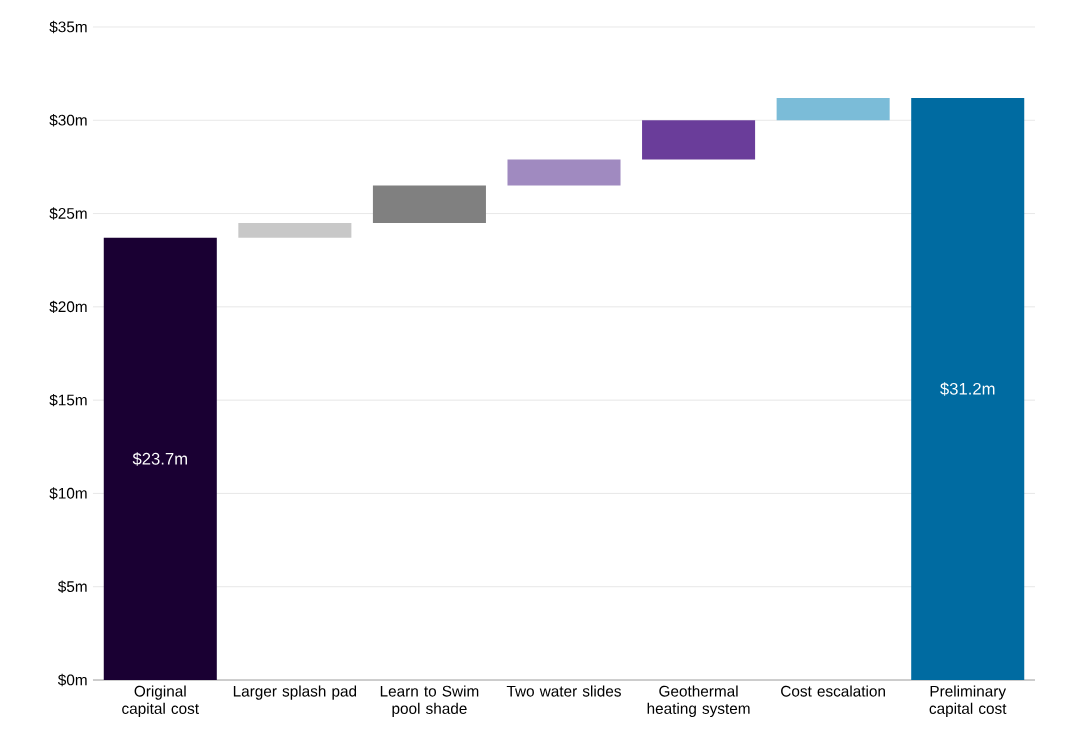 The height and width of the screenshot is (749, 1066). I want to click on data-label: $23.7m, so click(159, 459).